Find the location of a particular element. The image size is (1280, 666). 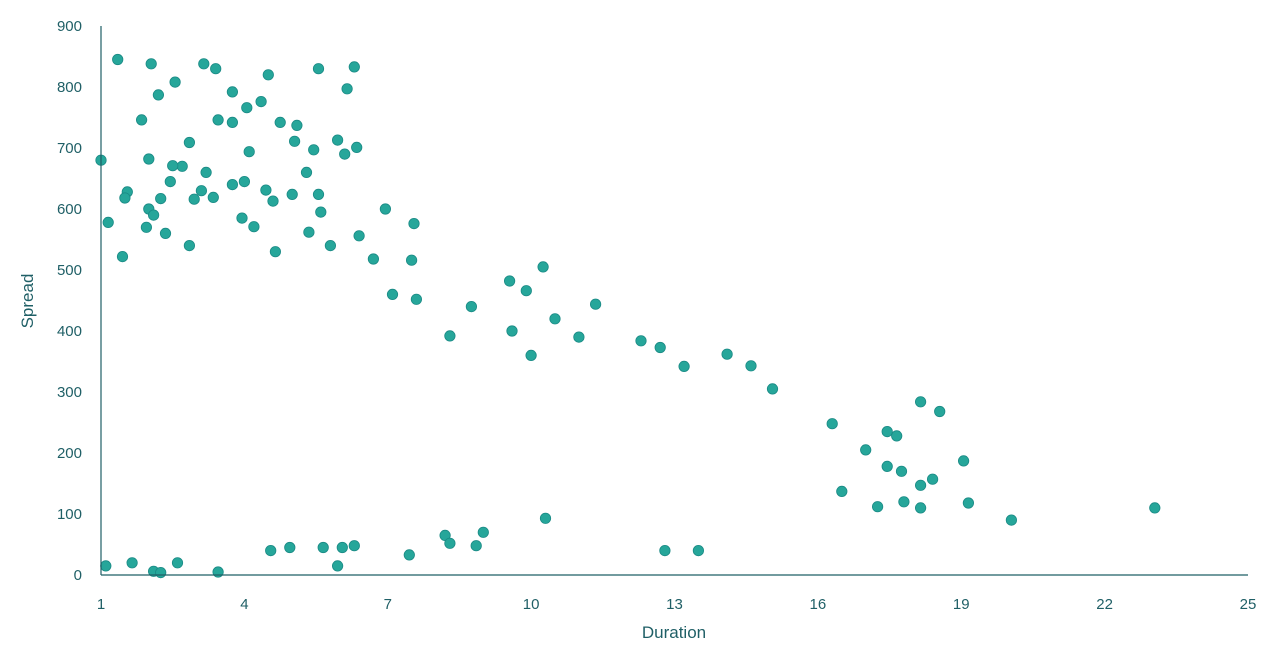

x-tick-label: 7 is located at coordinates (388, 604).